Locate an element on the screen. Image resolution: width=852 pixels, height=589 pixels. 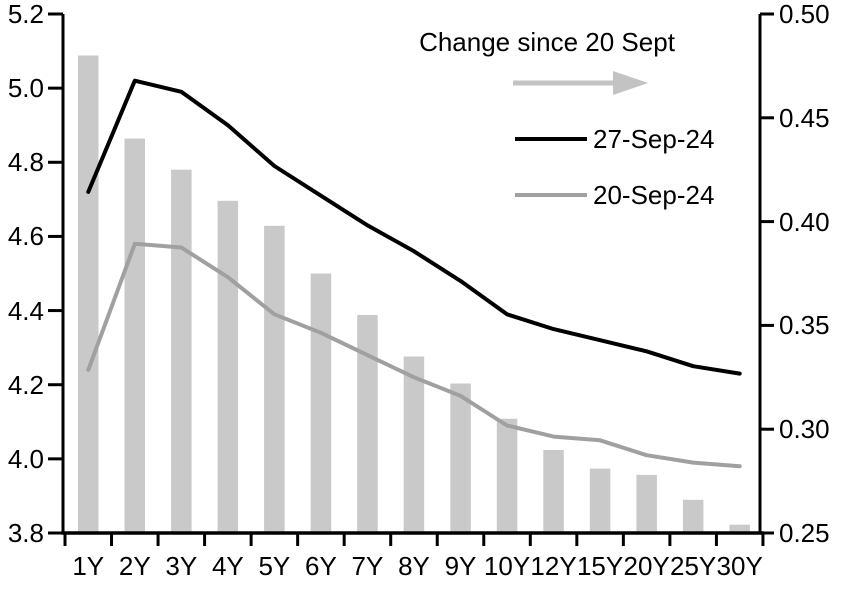
left-axis-tick-label-4.6: 4.6 is located at coordinates (25, 236).